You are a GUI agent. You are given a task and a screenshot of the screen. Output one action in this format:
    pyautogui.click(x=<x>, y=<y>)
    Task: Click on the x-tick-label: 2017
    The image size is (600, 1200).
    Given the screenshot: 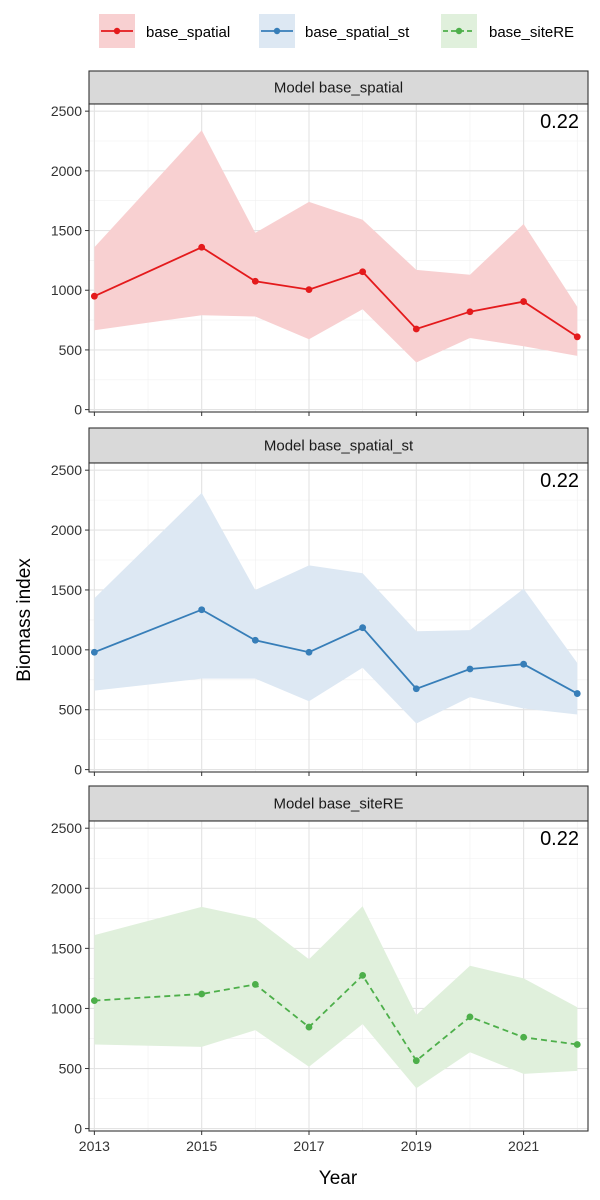 What is the action you would take?
    pyautogui.click(x=308, y=1146)
    